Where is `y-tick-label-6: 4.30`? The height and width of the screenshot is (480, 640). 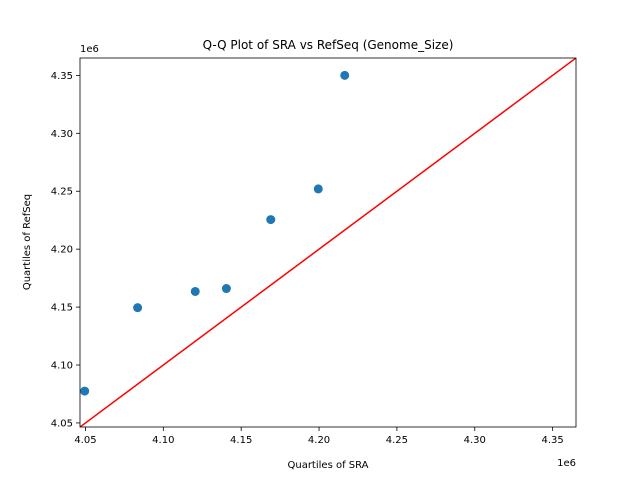 y-tick-label-6: 4.30 is located at coordinates (62, 134).